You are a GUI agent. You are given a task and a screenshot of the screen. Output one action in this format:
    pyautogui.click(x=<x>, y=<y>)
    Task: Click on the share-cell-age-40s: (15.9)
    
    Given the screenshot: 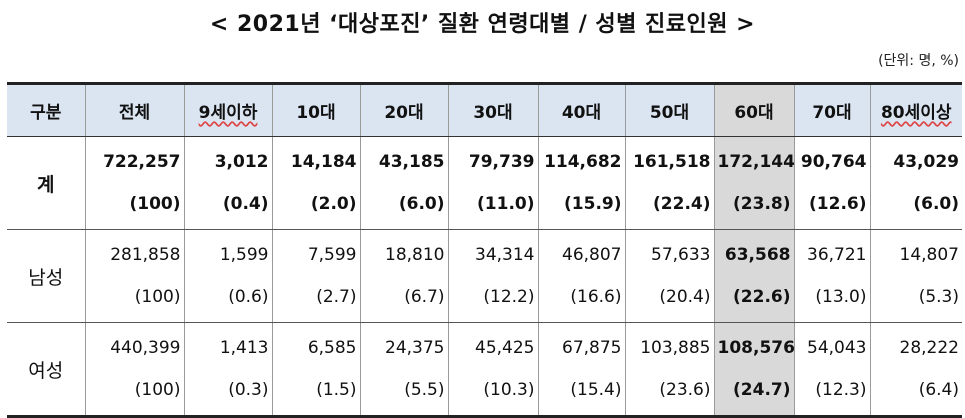 What is the action you would take?
    pyautogui.click(x=581, y=206)
    